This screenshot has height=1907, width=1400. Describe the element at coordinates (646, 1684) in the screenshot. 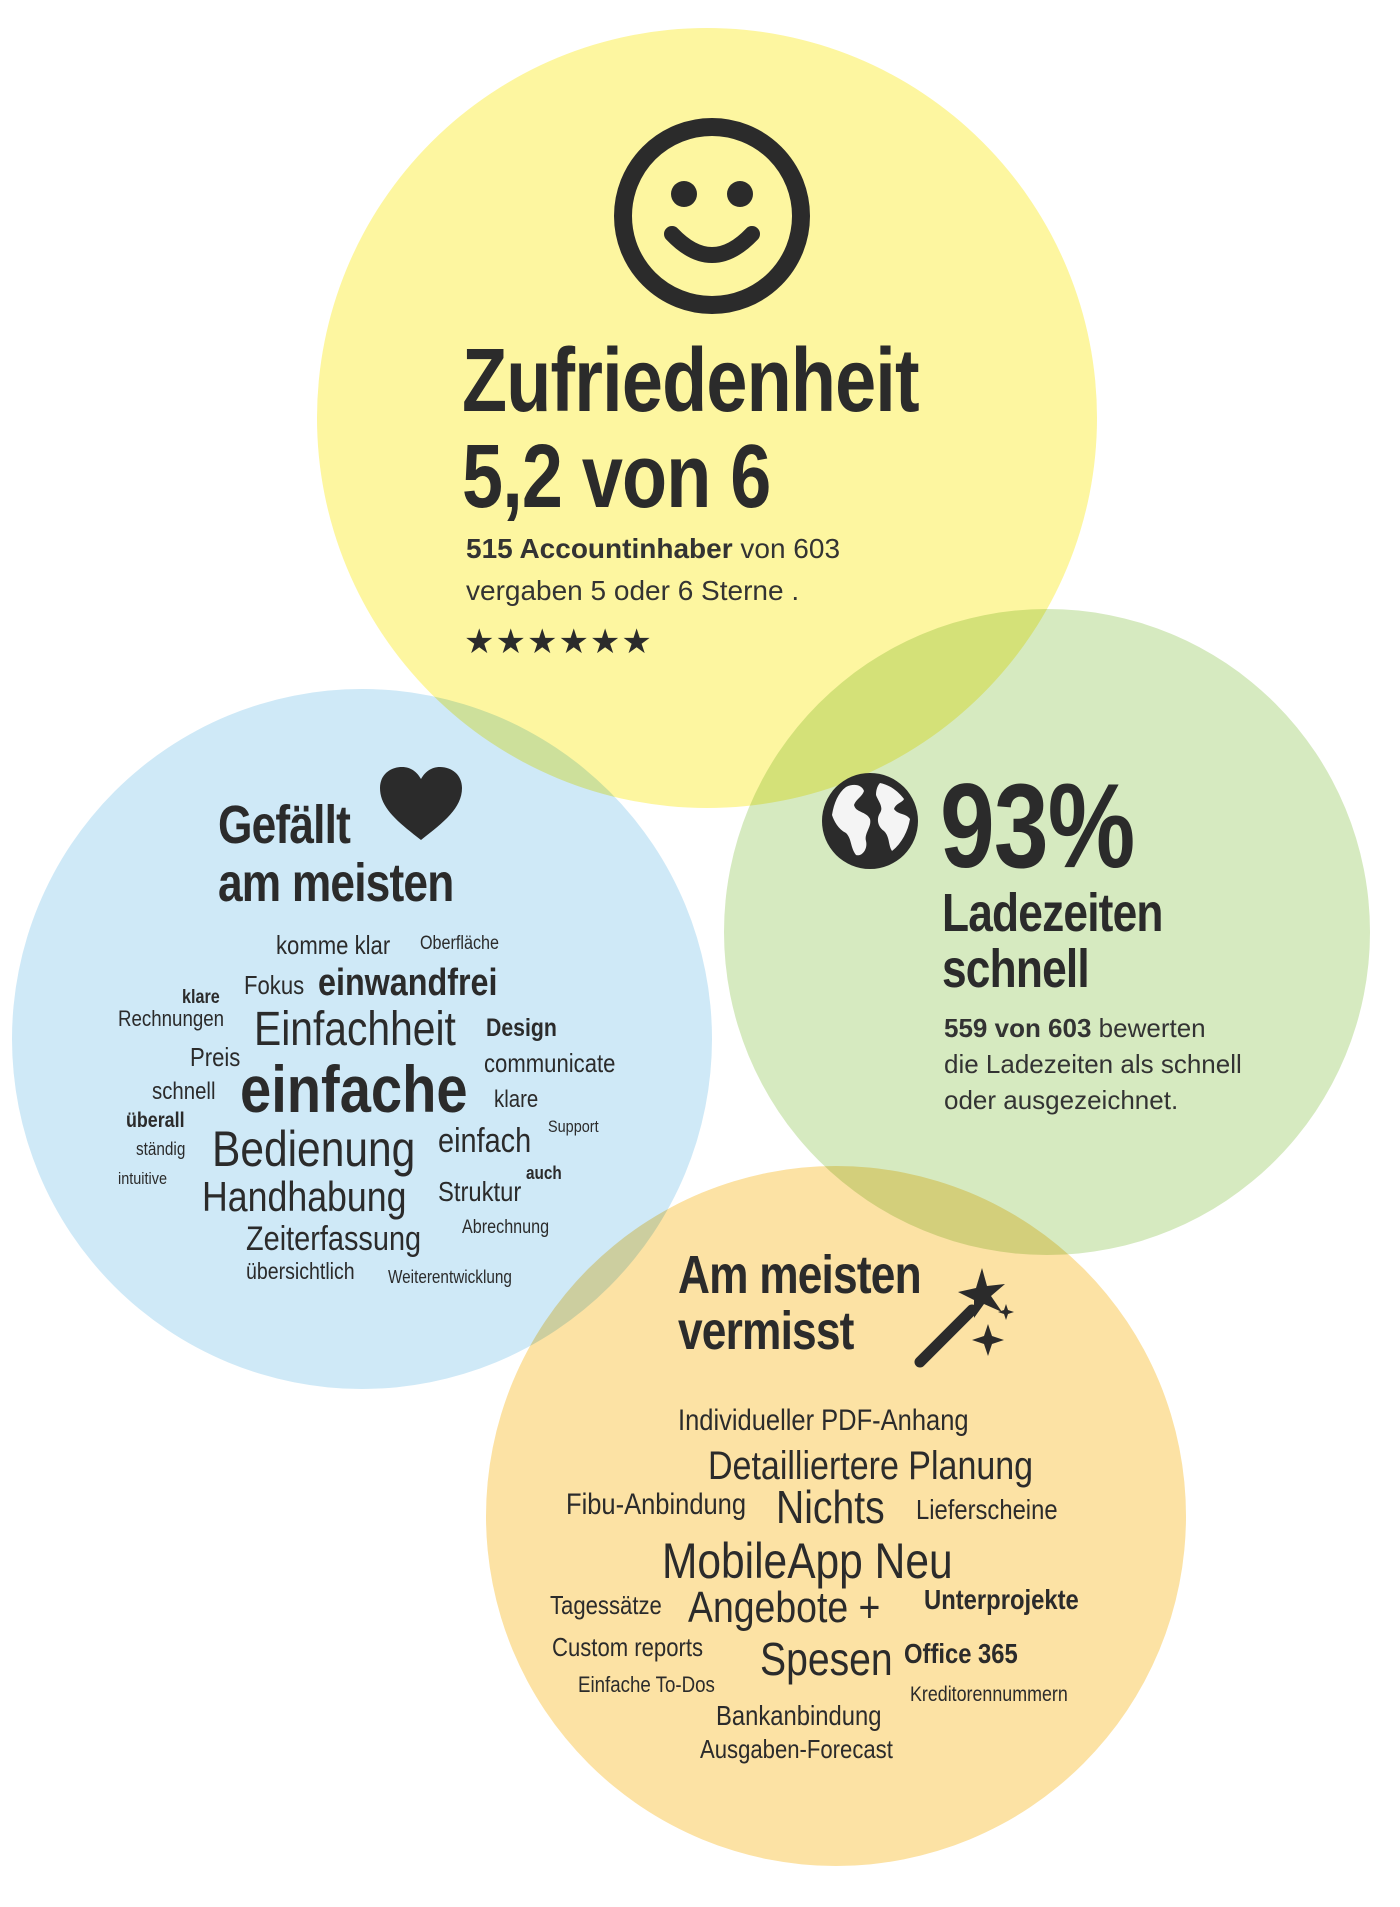

I see `missing-word: Einfache To-Dos` at that location.